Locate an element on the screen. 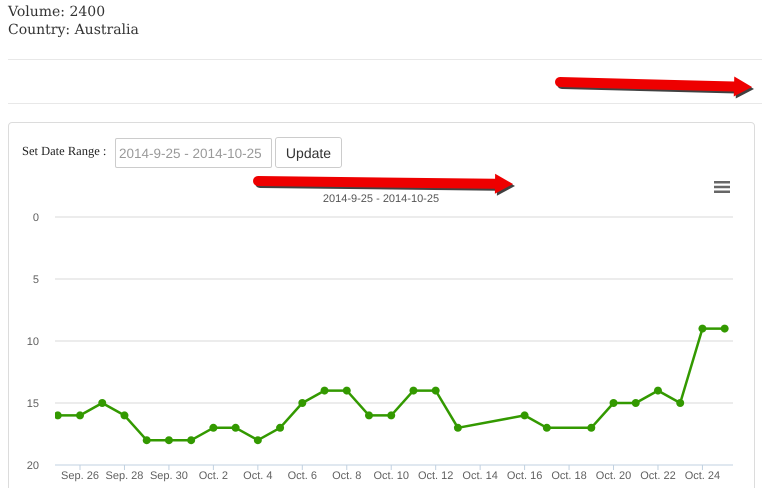 Image resolution: width=762 pixels, height=488 pixels. text: Country: Australia is located at coordinates (73, 30).